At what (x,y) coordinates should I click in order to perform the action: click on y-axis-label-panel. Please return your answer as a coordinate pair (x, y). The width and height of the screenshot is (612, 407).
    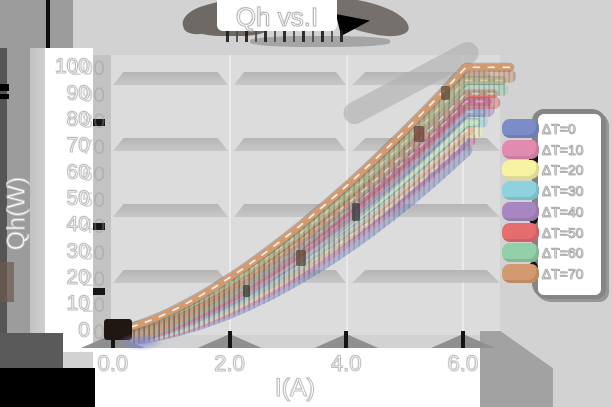
    Looking at the image, I should click on (69, 200).